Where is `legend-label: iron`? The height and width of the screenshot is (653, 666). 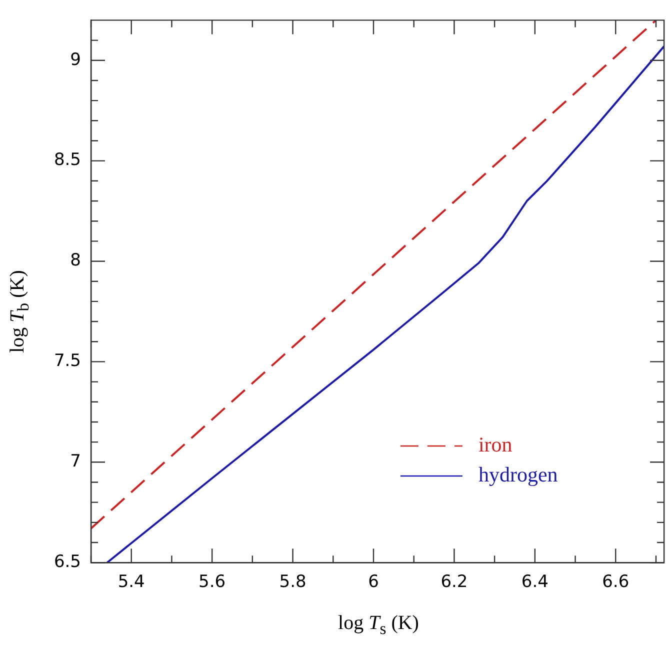
legend-label: iron is located at coordinates (495, 444).